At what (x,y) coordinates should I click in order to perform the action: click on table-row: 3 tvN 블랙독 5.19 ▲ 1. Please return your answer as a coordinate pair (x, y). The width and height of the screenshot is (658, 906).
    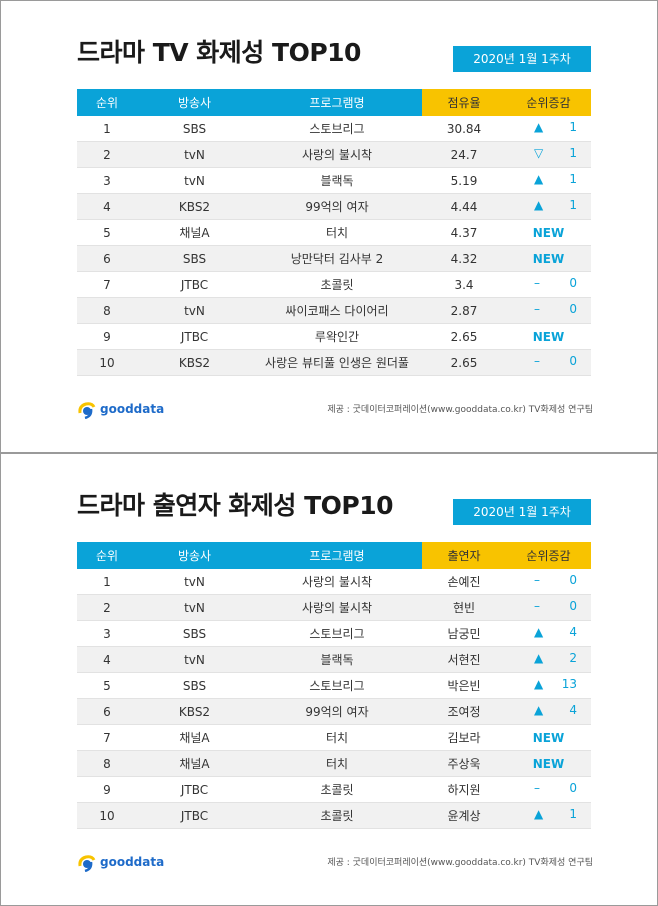
    Looking at the image, I should click on (334, 180).